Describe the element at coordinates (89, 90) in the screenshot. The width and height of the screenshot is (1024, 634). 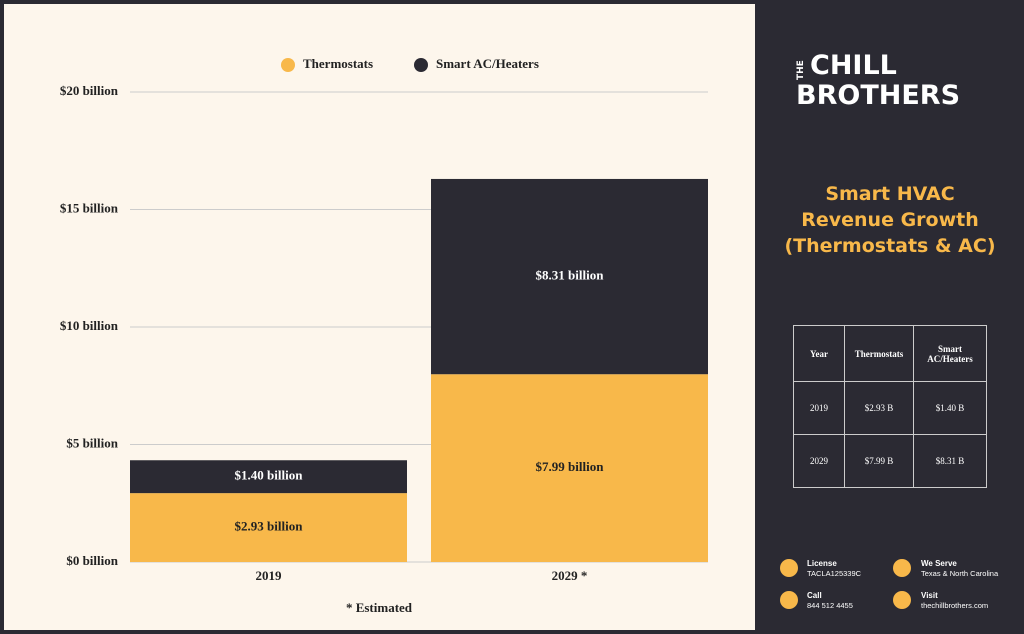
I see `y-tick-label: $20 billion` at that location.